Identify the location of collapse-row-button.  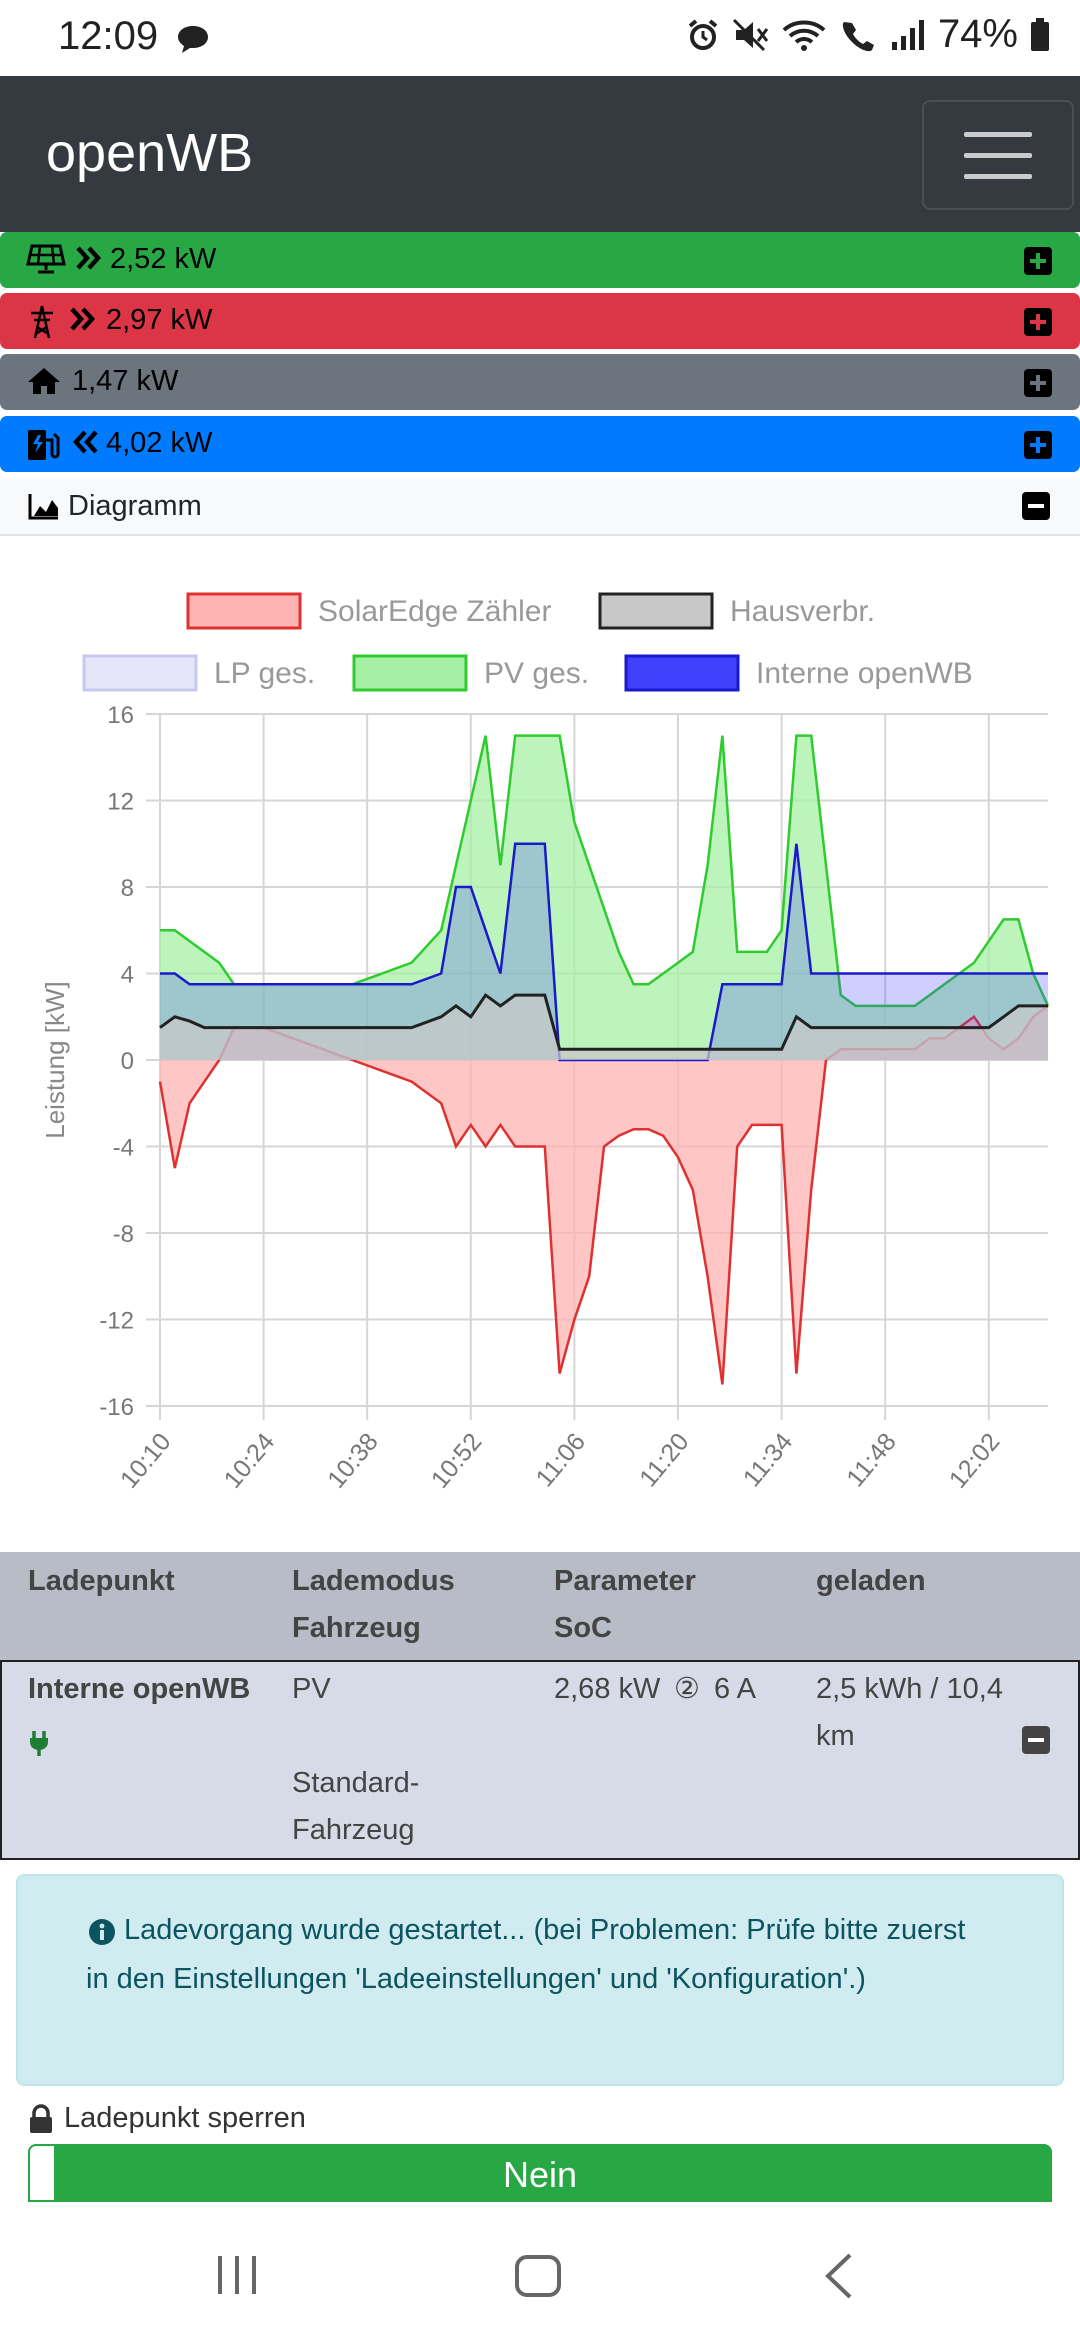
(1036, 1740).